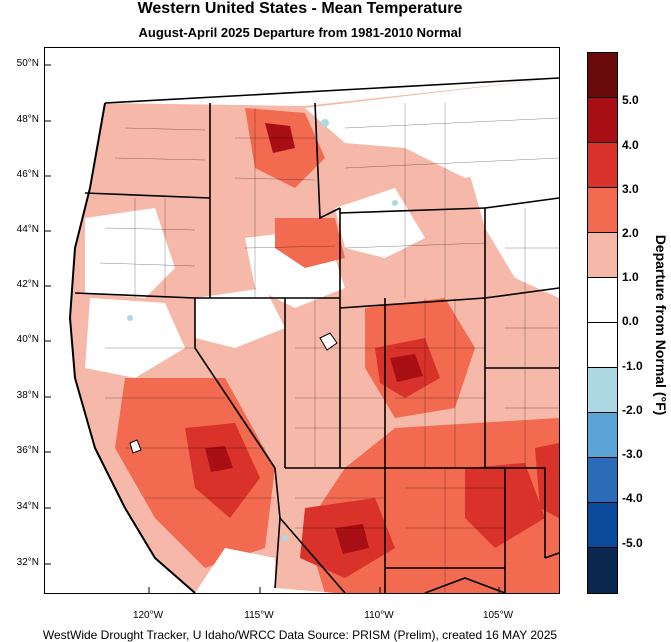 This screenshot has height=642, width=671. I want to click on lat-label: 34°N, so click(27, 506).